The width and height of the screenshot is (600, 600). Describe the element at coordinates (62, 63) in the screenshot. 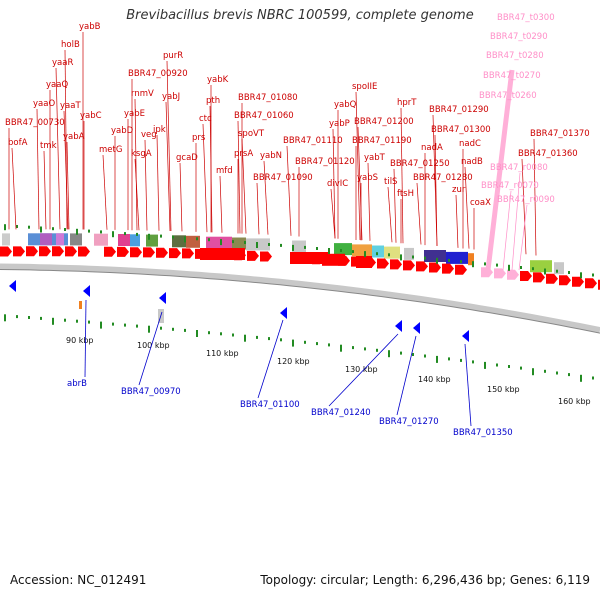

I see `forward-gene-label: yaaR` at that location.